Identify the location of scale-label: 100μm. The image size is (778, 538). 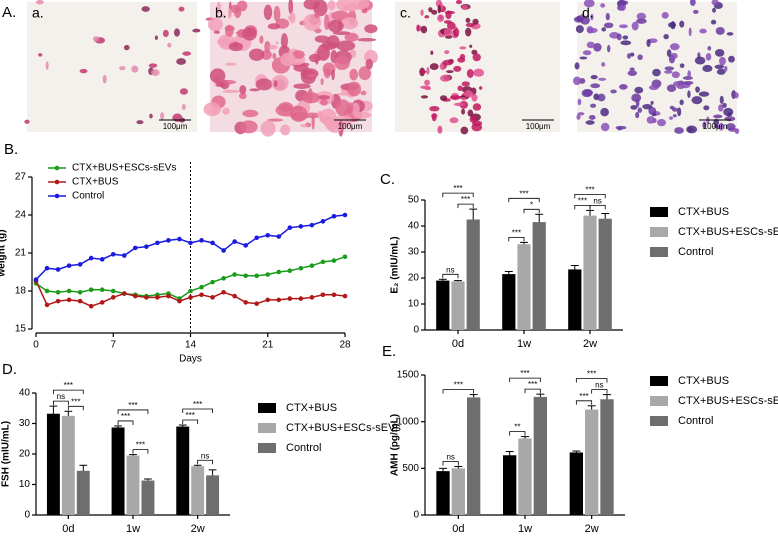
(175, 126).